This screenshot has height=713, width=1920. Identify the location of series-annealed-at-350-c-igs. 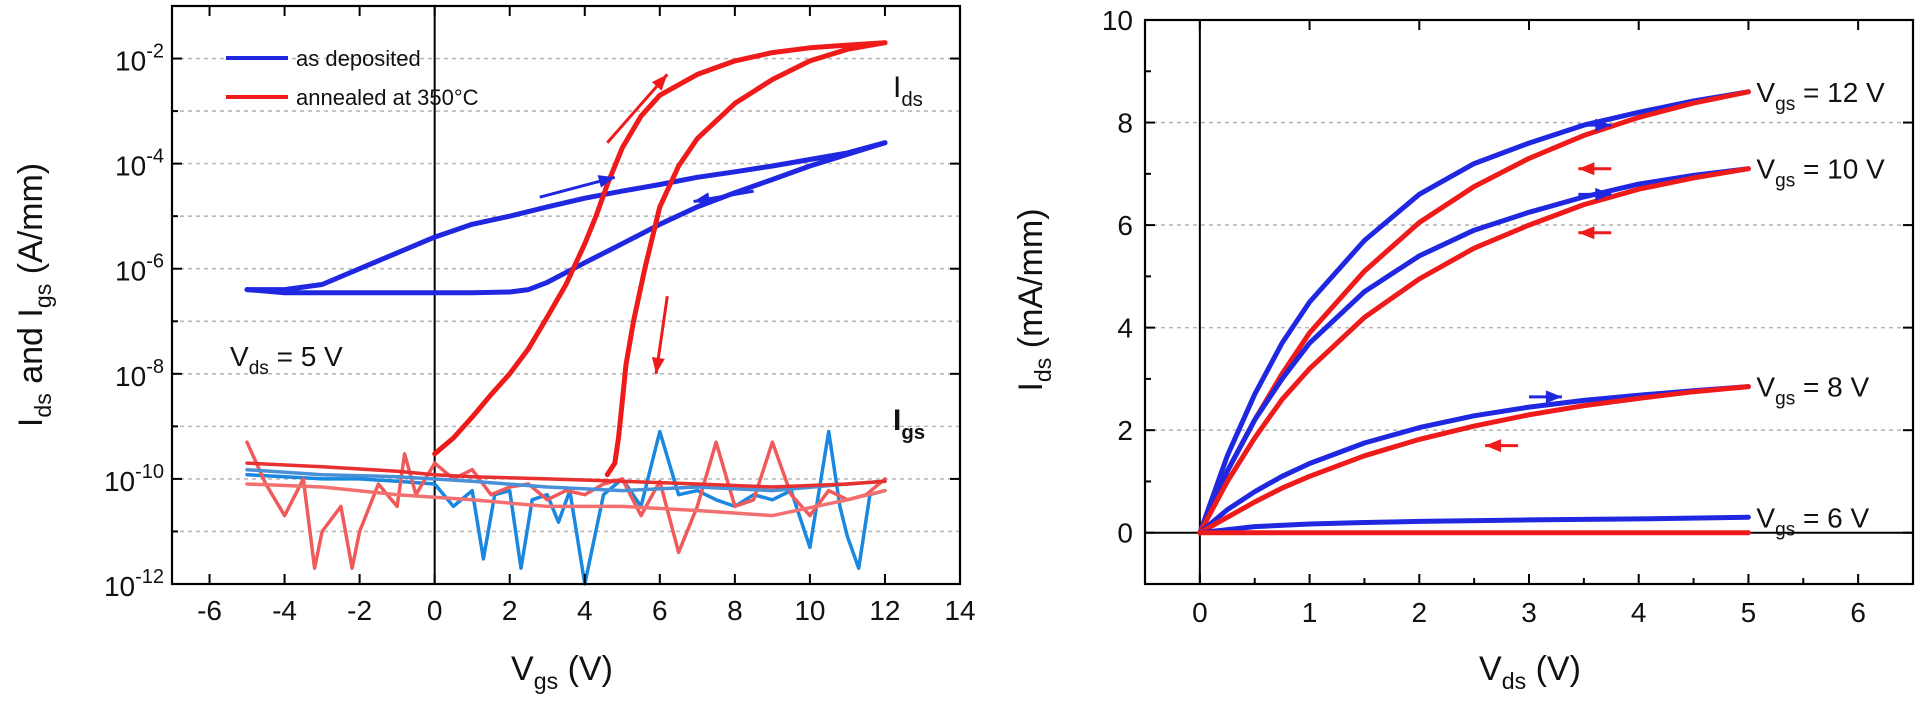
(566, 505).